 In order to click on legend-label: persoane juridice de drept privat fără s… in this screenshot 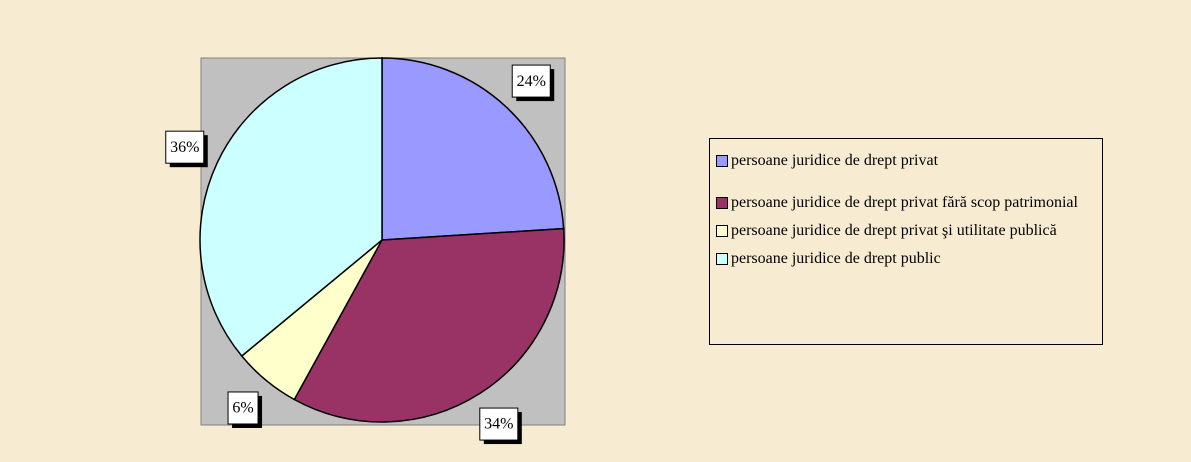, I will do `click(904, 202)`.